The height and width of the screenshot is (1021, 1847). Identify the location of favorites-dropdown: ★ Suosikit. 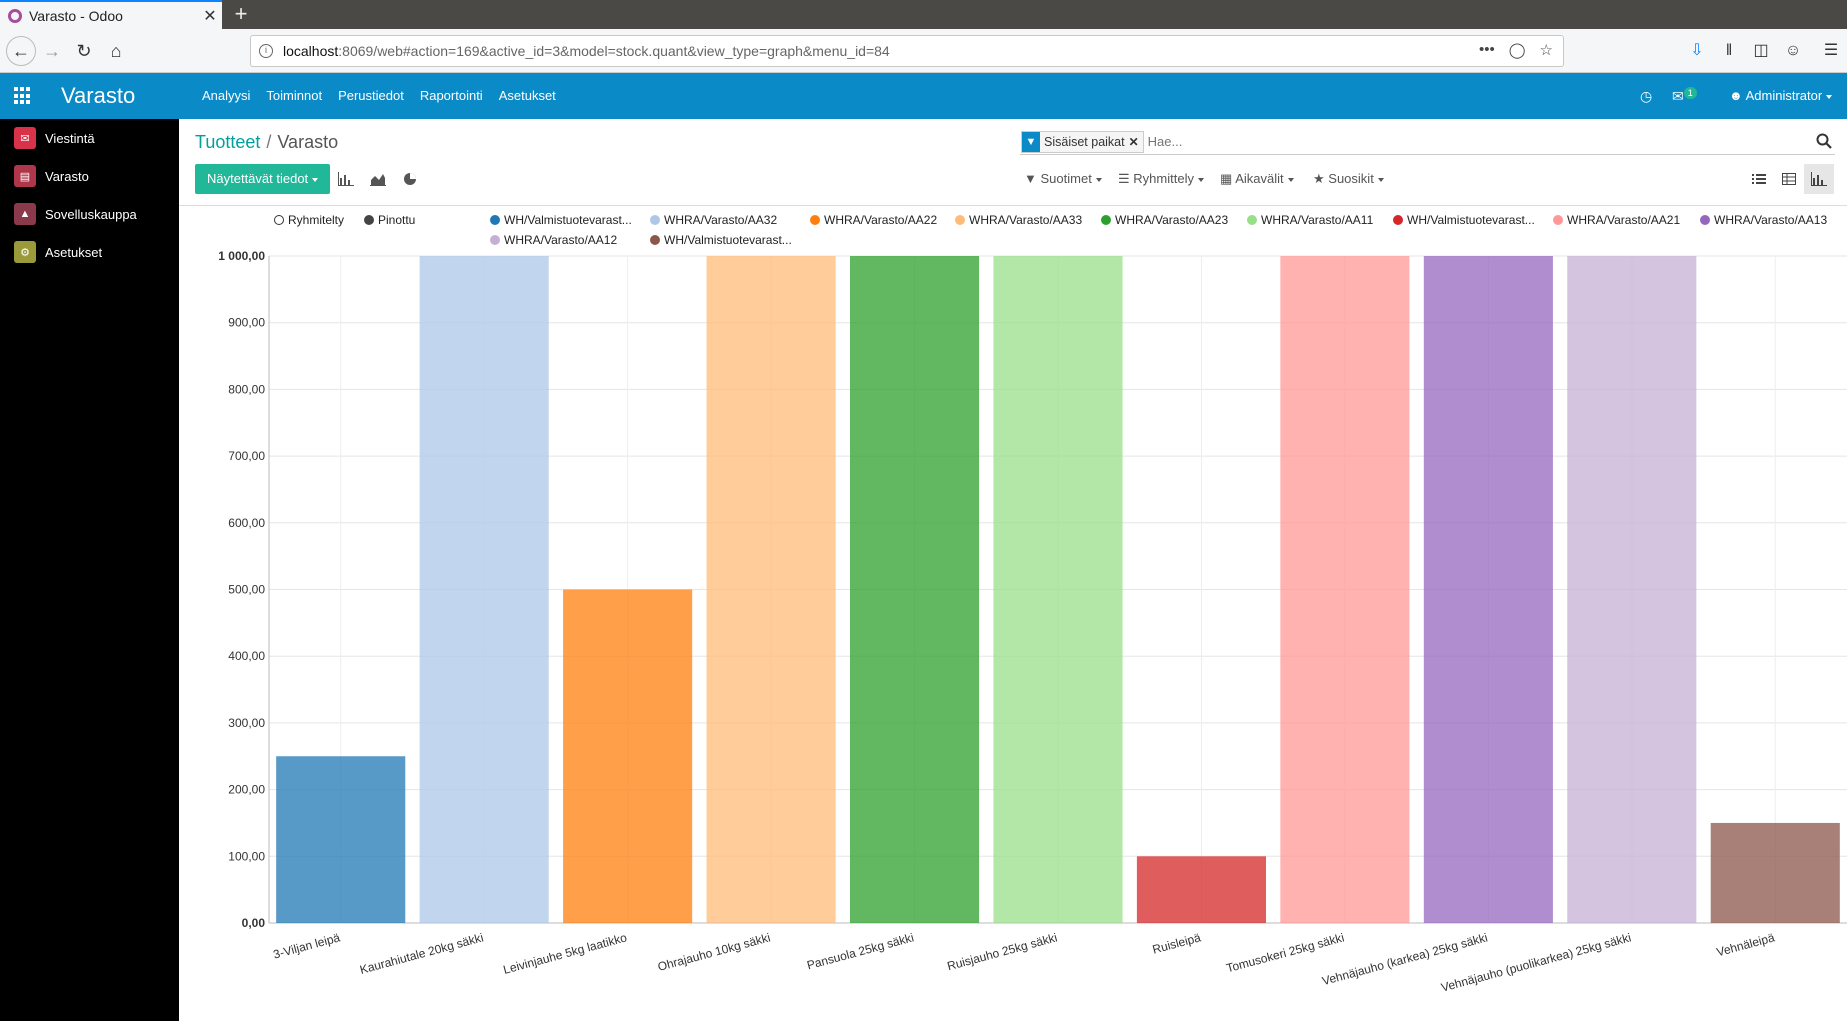
(1348, 179).